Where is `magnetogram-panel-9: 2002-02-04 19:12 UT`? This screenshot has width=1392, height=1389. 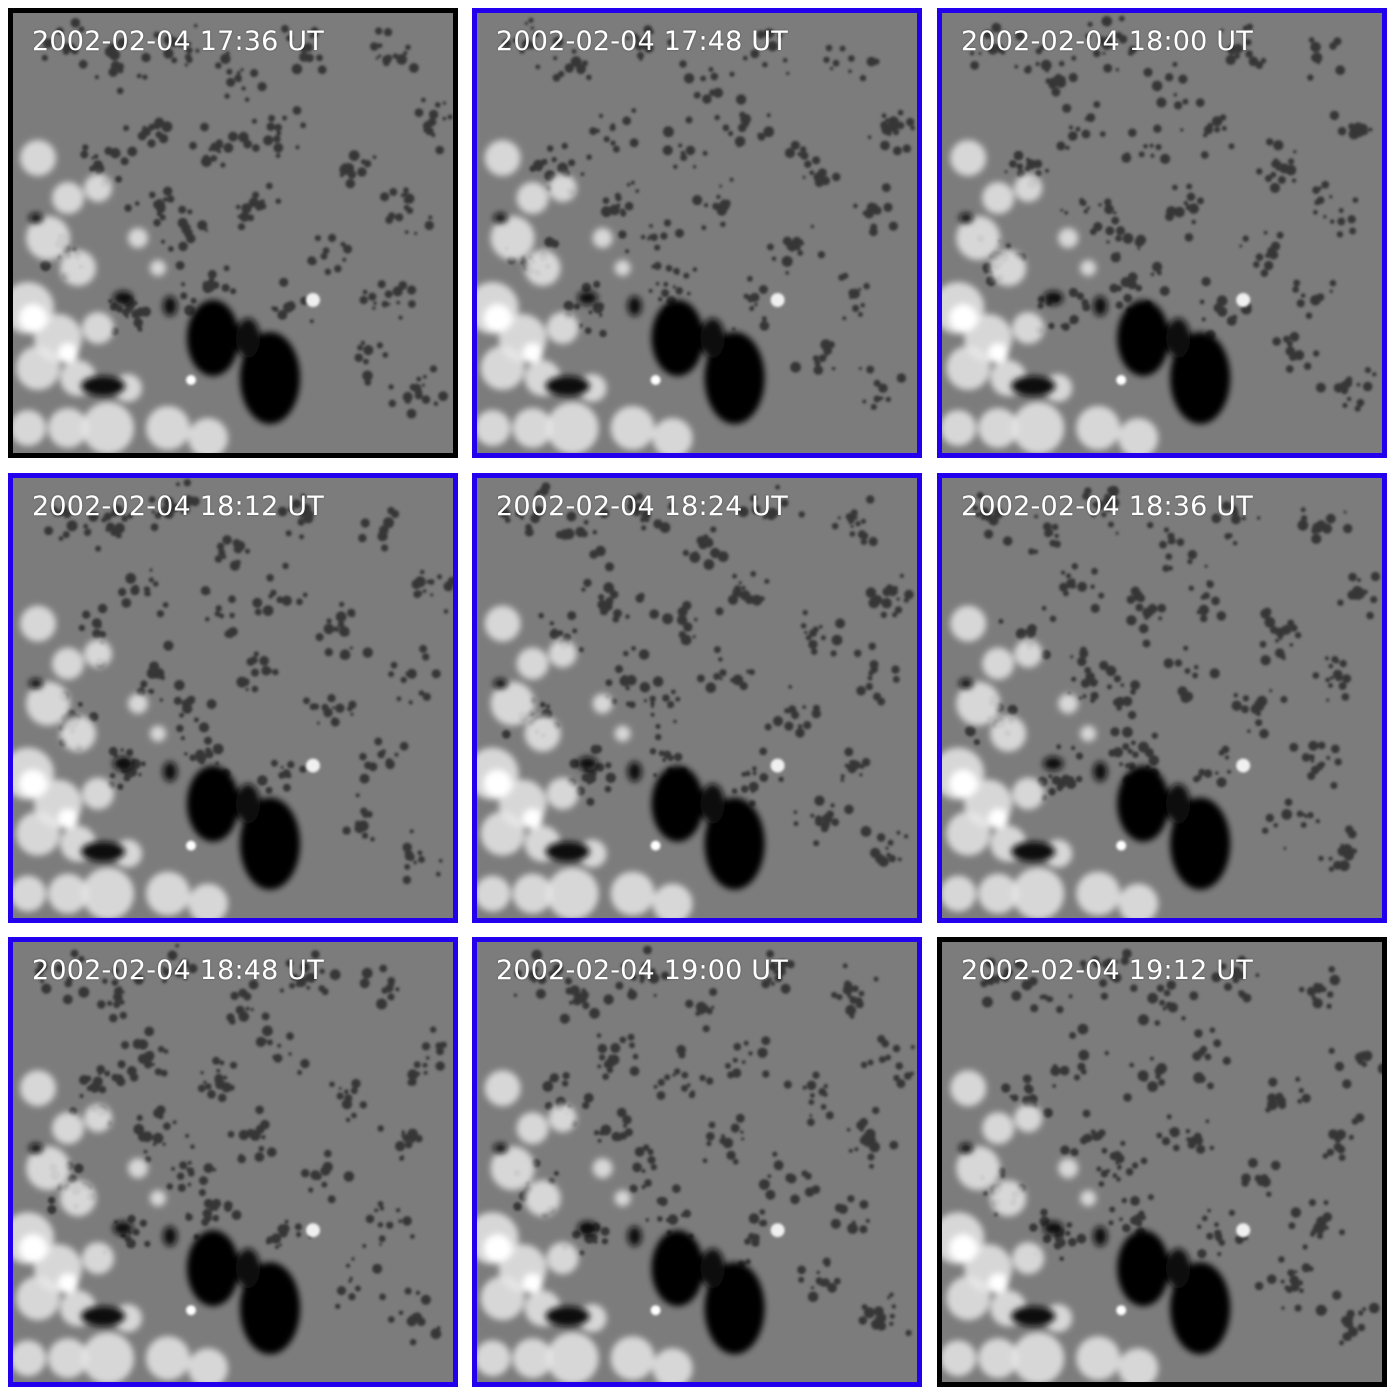
magnetogram-panel-9: 2002-02-04 19:12 UT is located at coordinates (1162, 1162).